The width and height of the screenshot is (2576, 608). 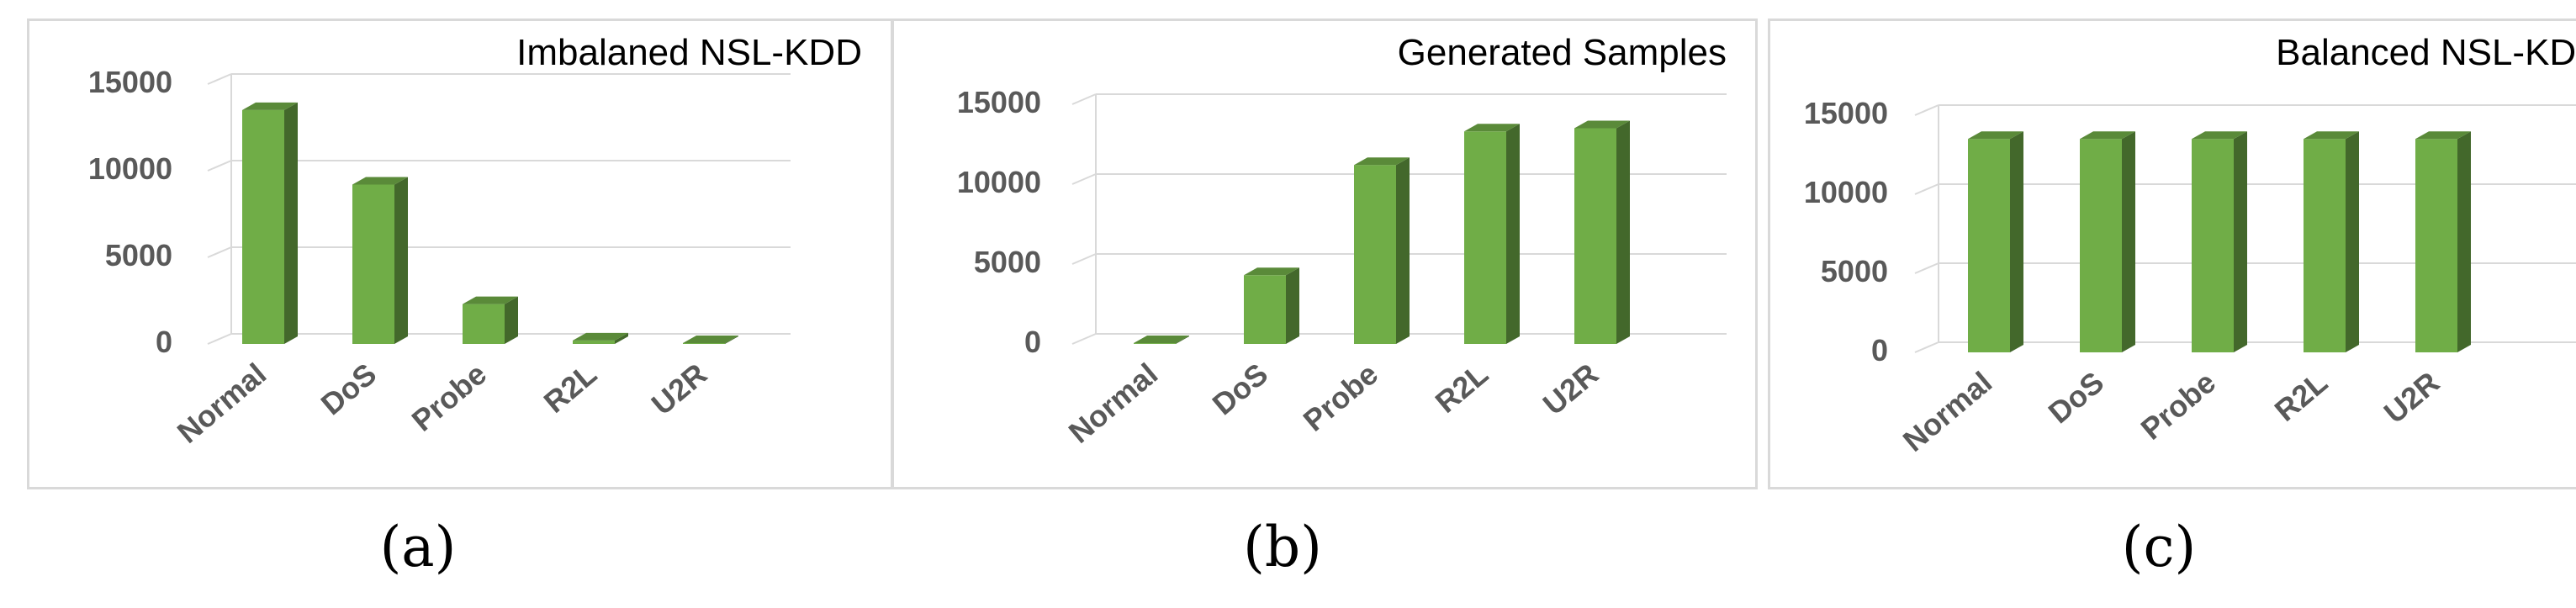 I want to click on caption-c: (c), so click(x=2159, y=547).